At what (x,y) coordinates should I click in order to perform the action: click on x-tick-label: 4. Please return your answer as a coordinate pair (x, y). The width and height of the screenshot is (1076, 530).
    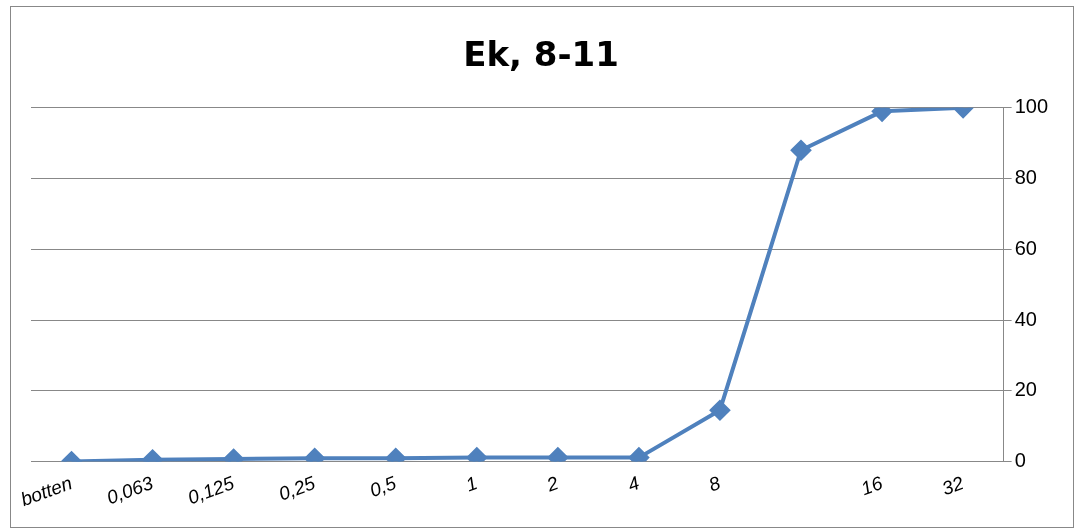
    Looking at the image, I should click on (633, 484).